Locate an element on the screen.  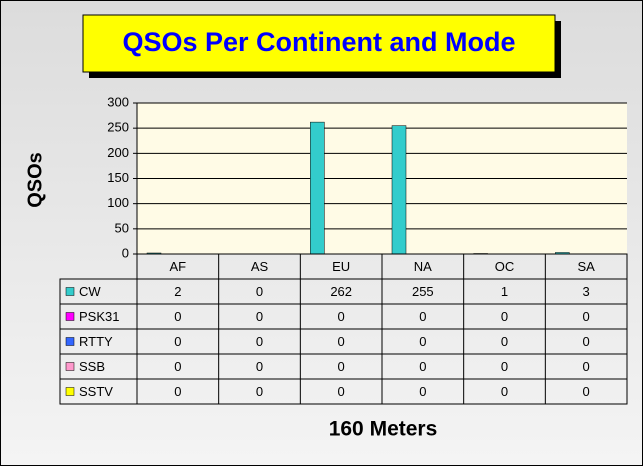
x-tick-label: SA is located at coordinates (586, 266).